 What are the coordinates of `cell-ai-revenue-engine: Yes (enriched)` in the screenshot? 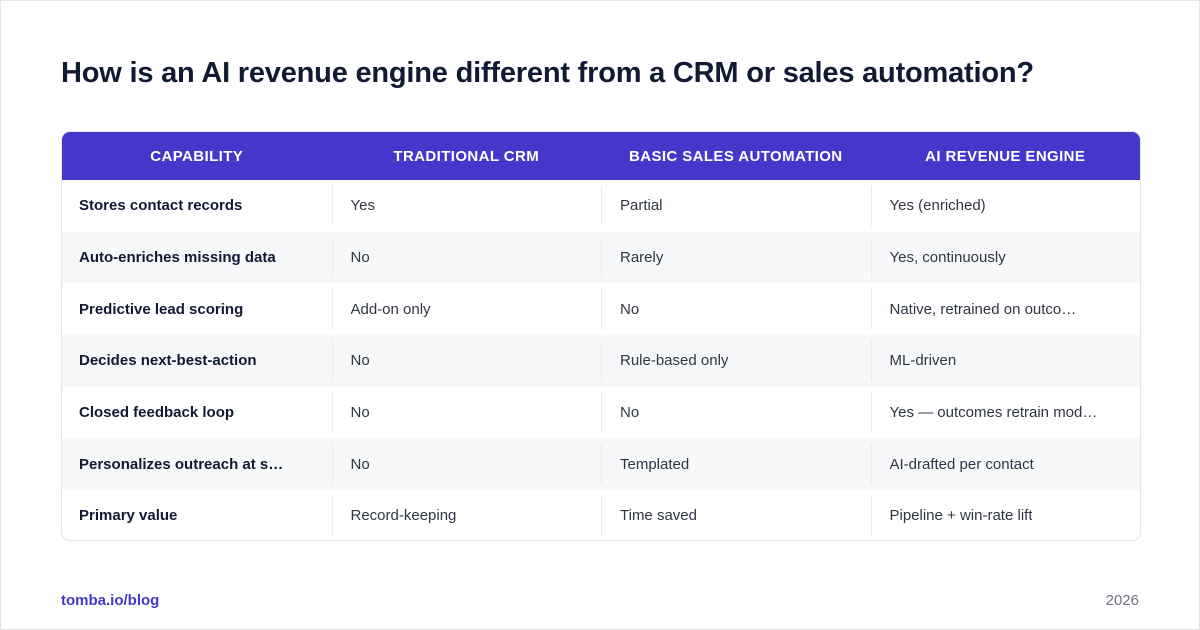 It's located at (1005, 205).